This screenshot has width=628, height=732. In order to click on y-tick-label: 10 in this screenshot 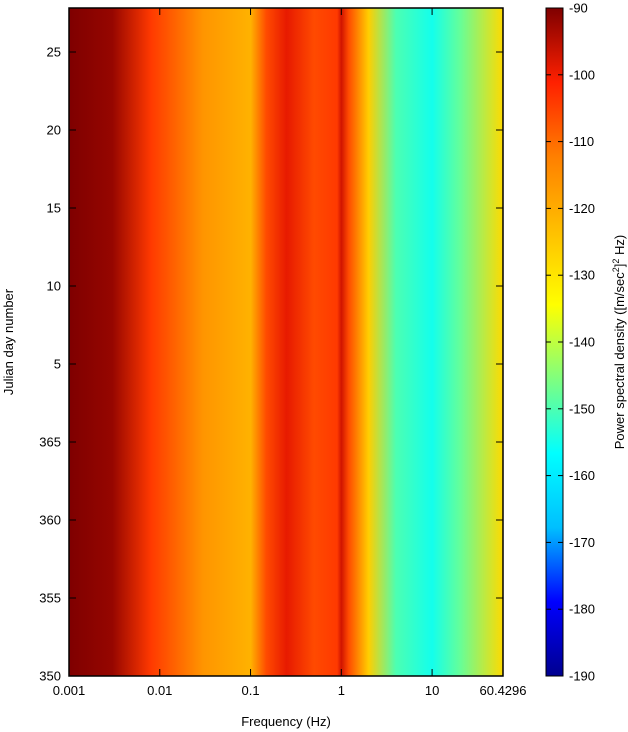, I will do `click(54, 286)`.